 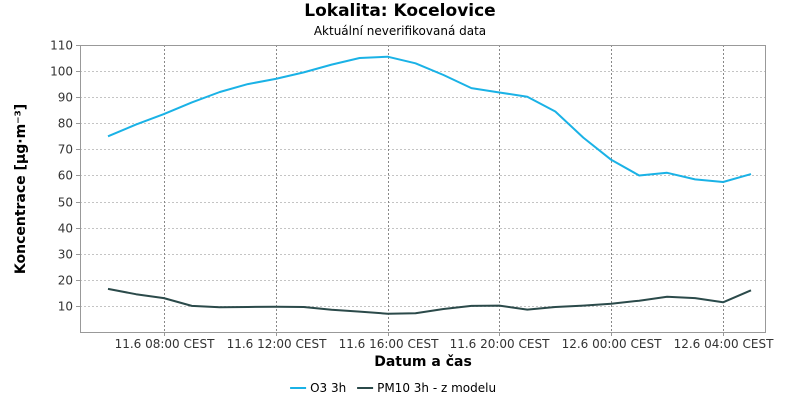 I want to click on y-tick-label: 90, so click(x=65, y=98).